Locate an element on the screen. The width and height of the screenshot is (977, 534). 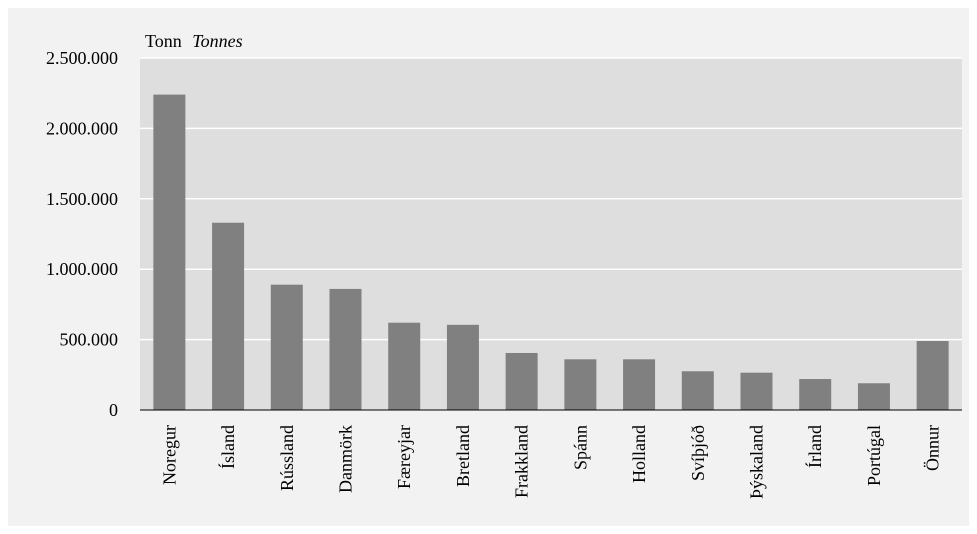
x-tick-label: Svíþjóð is located at coordinates (698, 453).